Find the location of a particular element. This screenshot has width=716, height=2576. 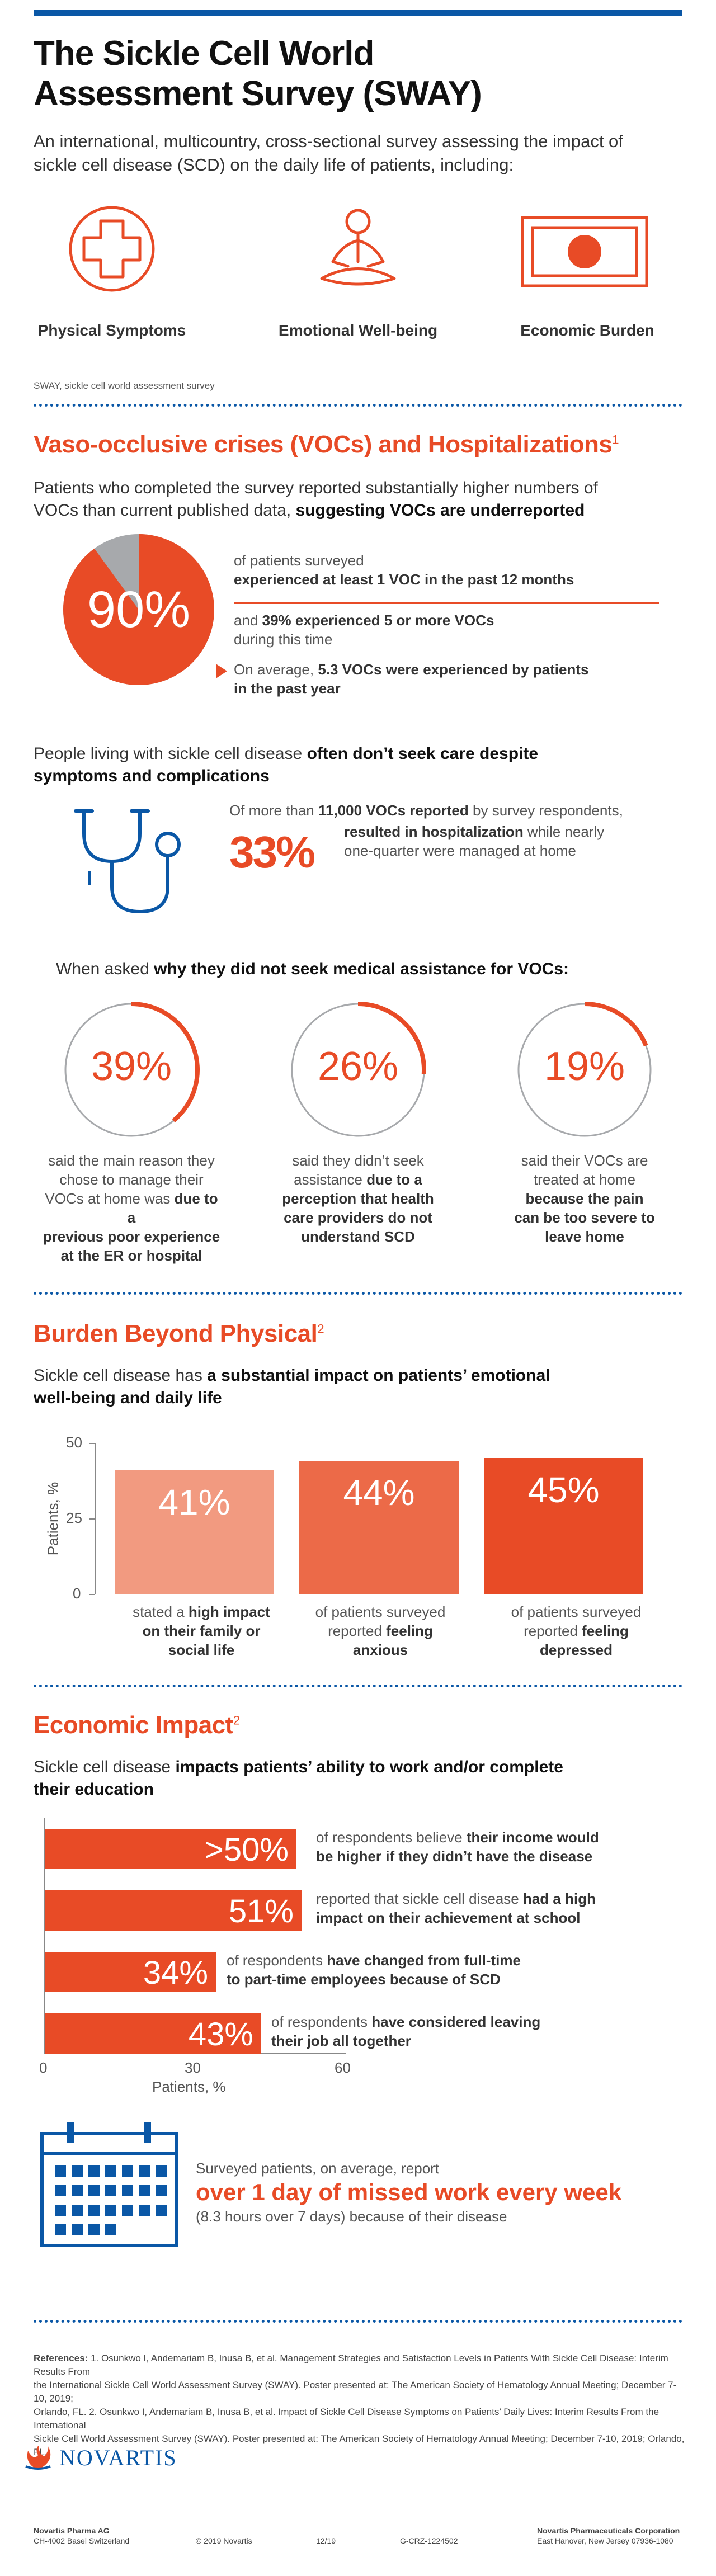

ring-3-arc is located at coordinates (616, 1024).